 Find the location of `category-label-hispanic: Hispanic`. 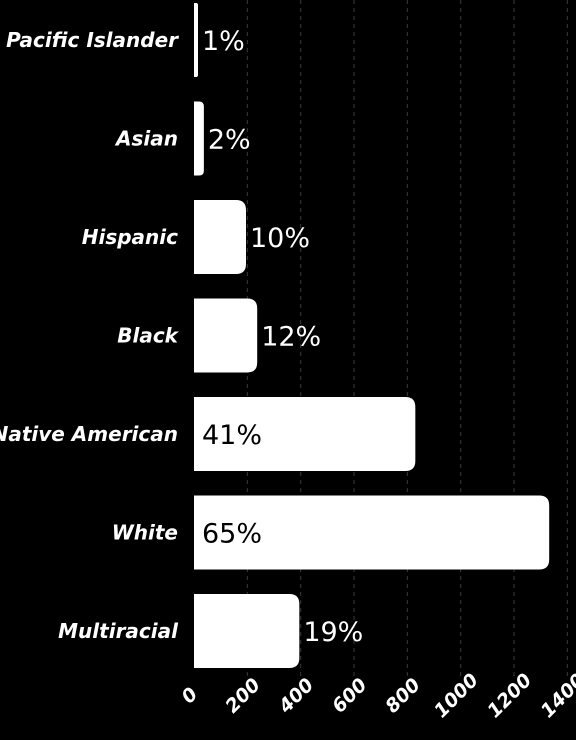

category-label-hispanic: Hispanic is located at coordinates (130, 237).